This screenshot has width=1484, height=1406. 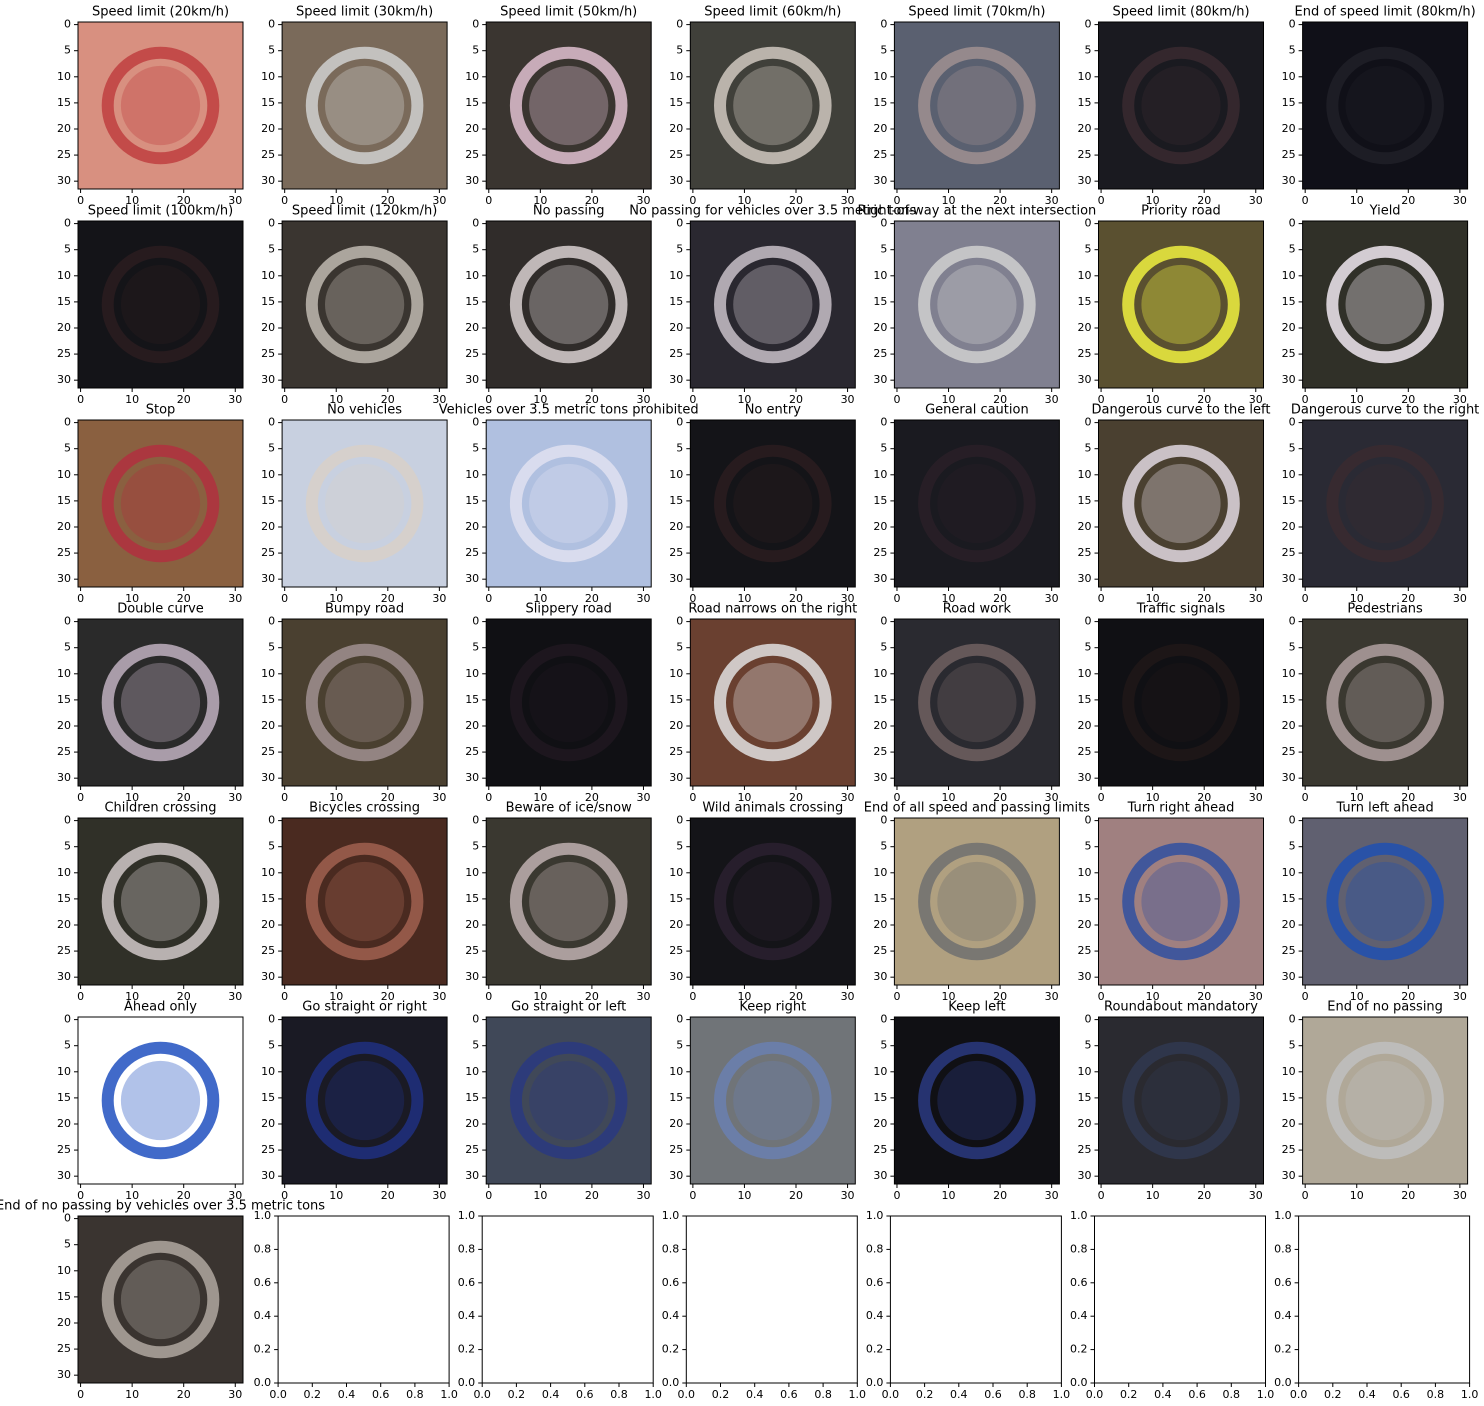 What do you see at coordinates (1283, 1349) in the screenshot?
I see `y-tick-label: 0.2` at bounding box center [1283, 1349].